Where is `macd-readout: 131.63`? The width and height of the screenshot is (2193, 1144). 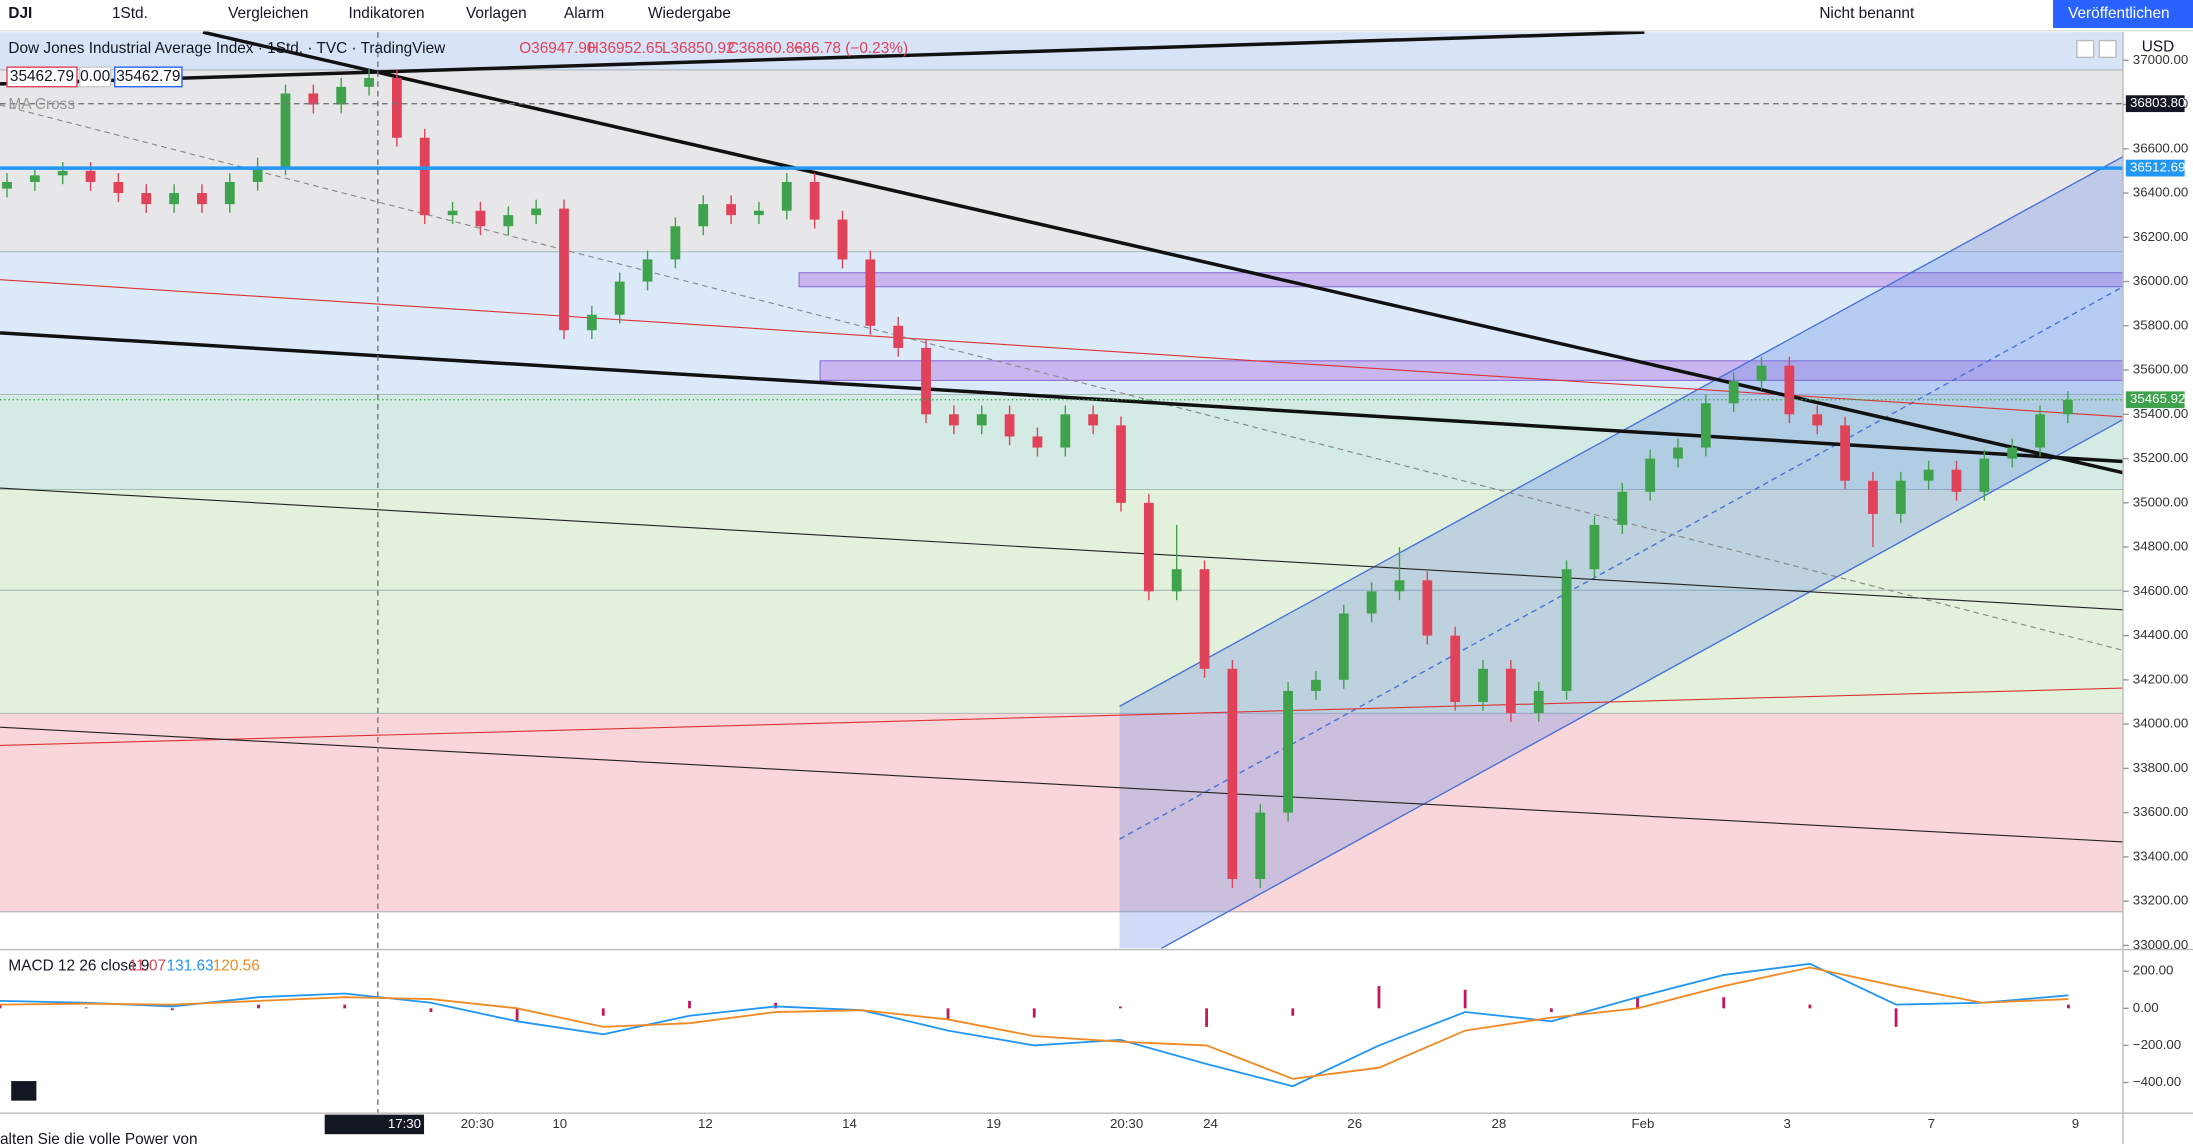 macd-readout: 131.63 is located at coordinates (190, 965).